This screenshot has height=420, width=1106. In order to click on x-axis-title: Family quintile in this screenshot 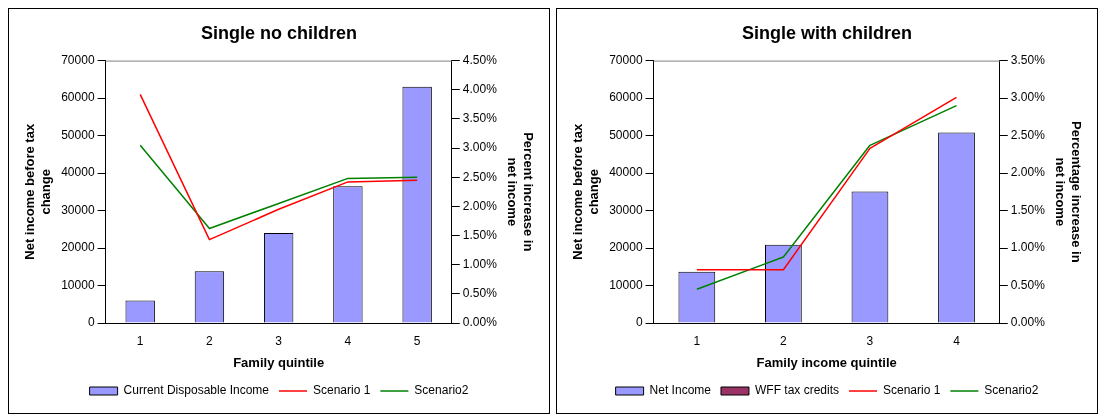, I will do `click(279, 362)`.